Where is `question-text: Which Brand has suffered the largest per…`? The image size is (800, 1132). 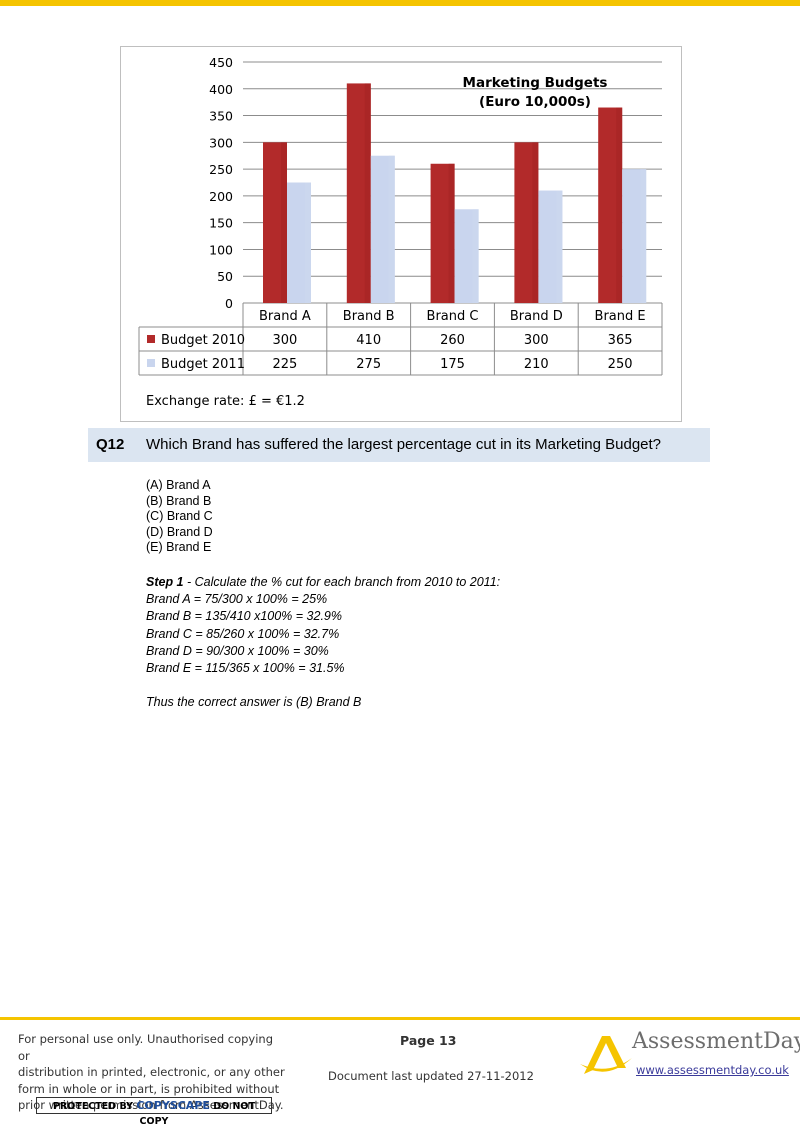
question-text: Which Brand has suffered the largest per… is located at coordinates (404, 444).